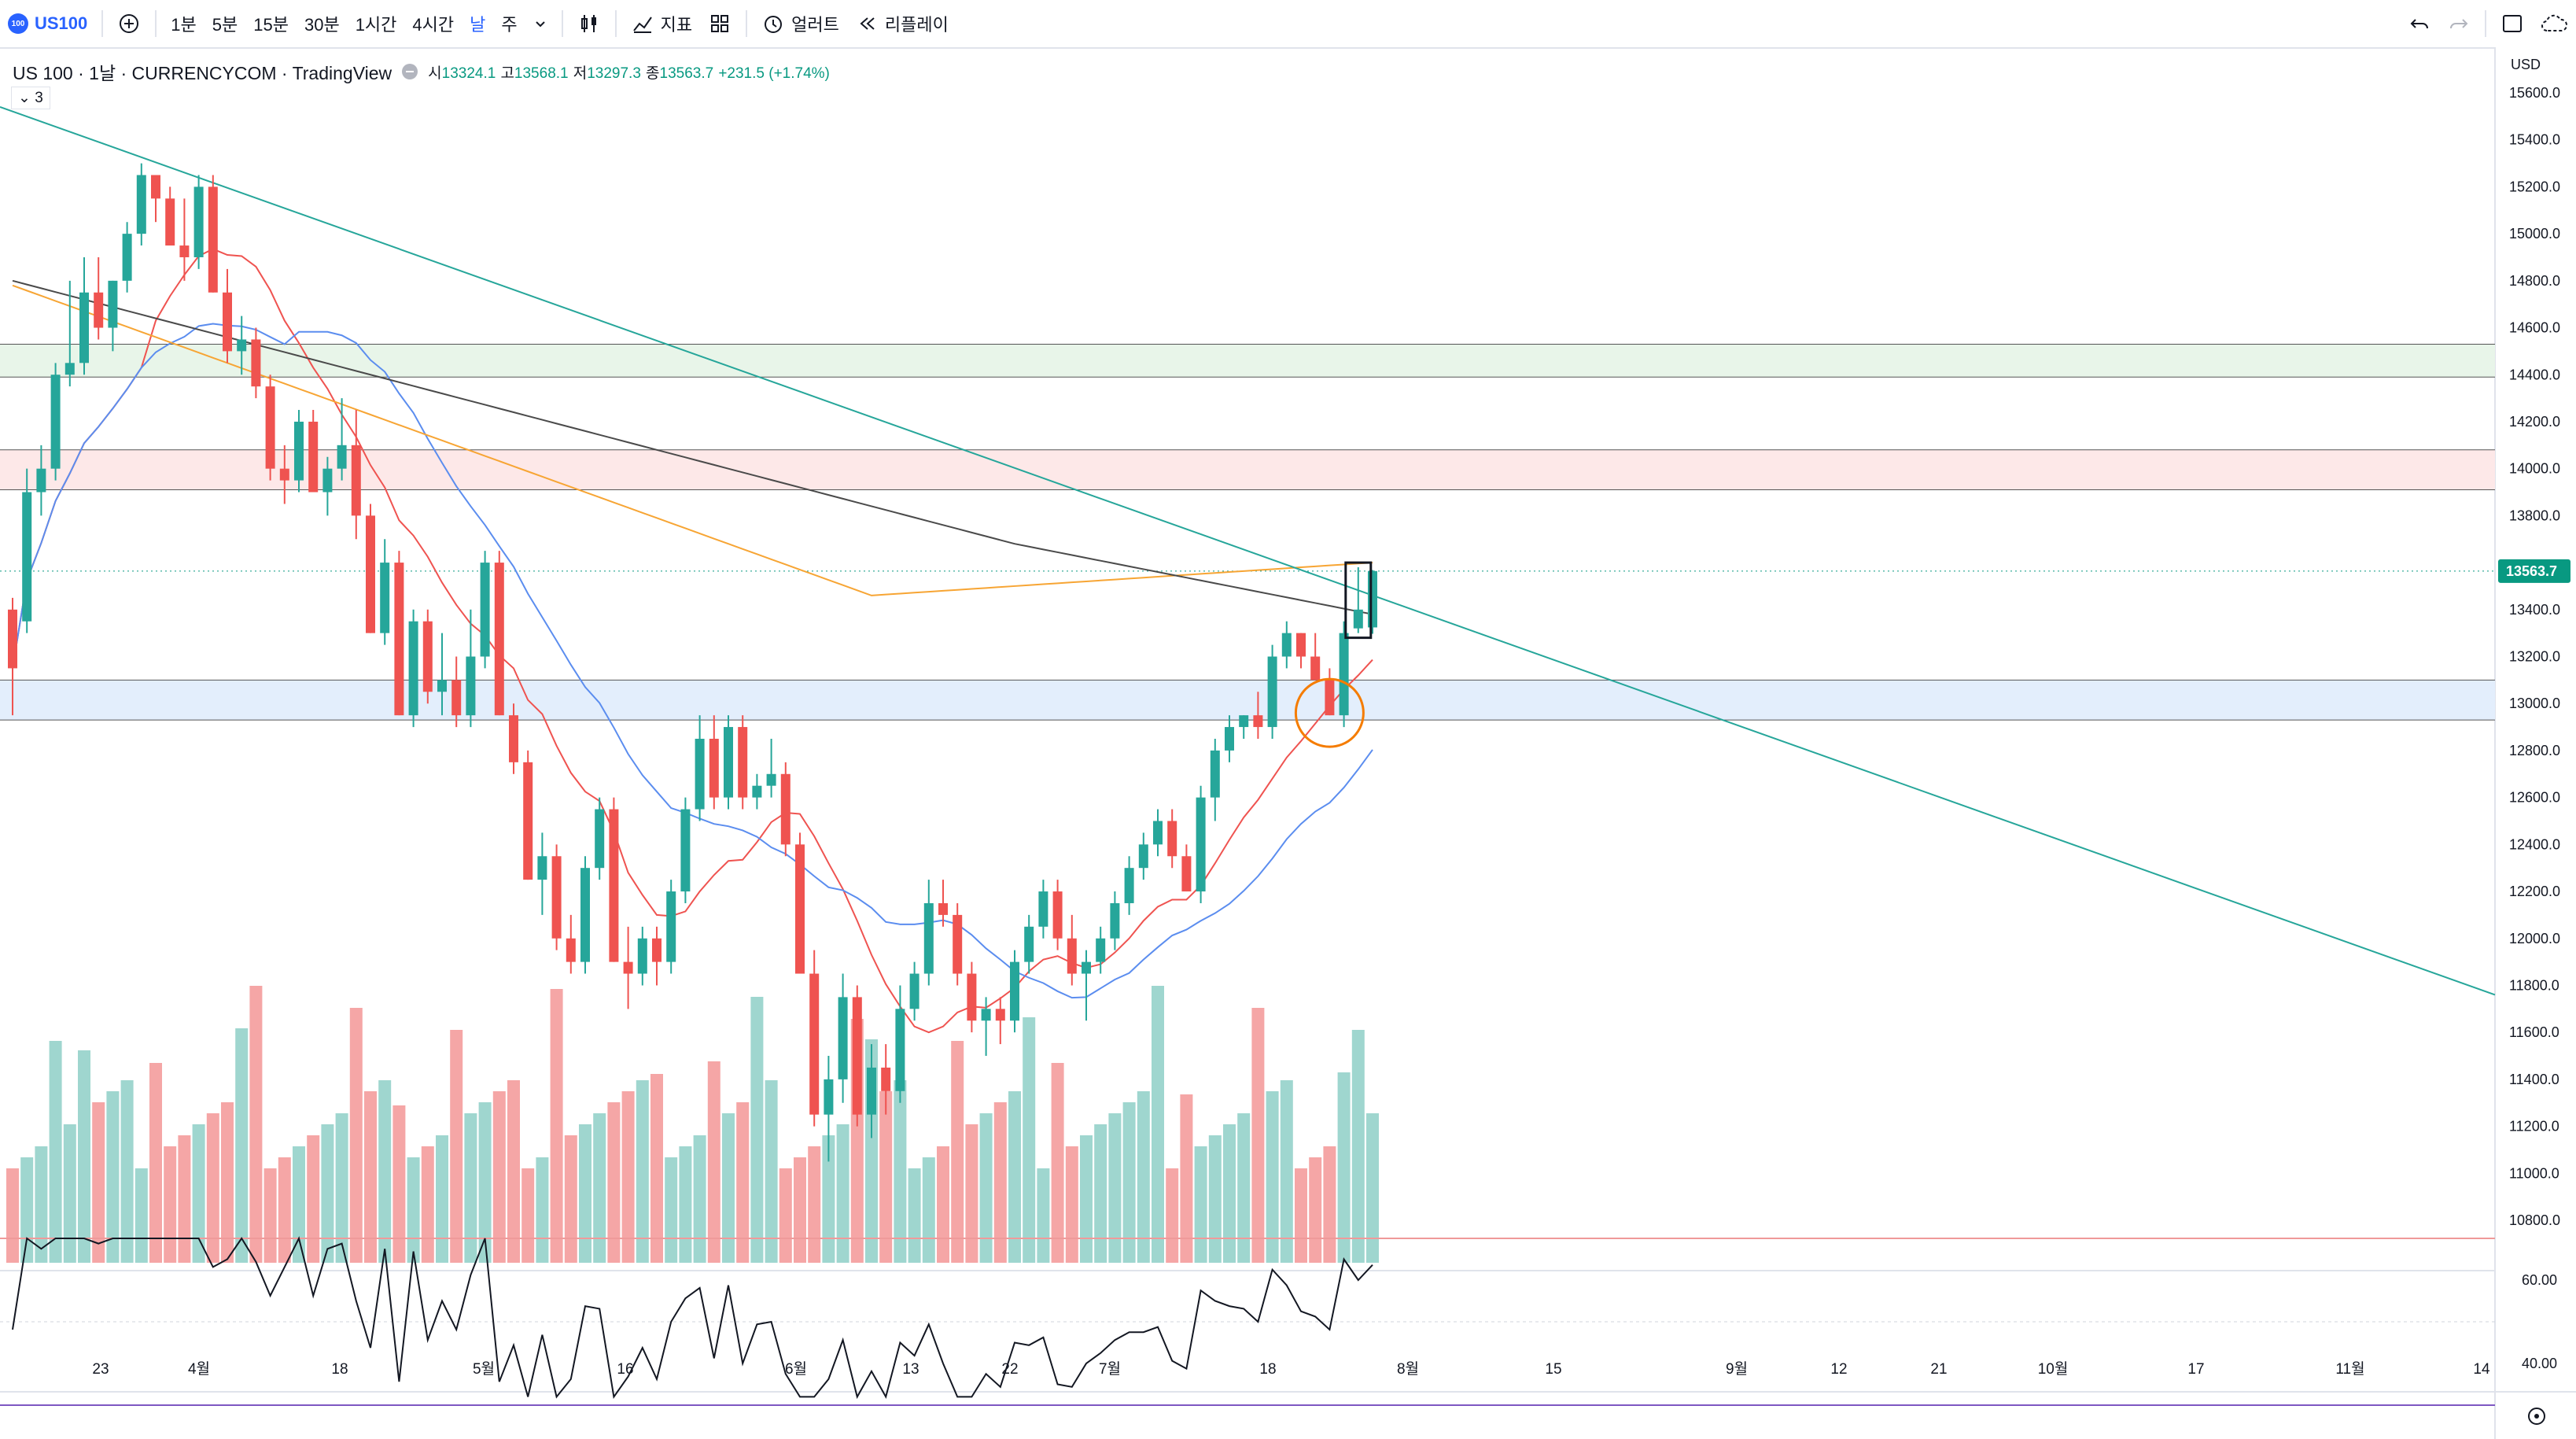 This screenshot has width=2576, height=1439. Describe the element at coordinates (1110, 1369) in the screenshot. I see `time-tick-label: 7월` at that location.